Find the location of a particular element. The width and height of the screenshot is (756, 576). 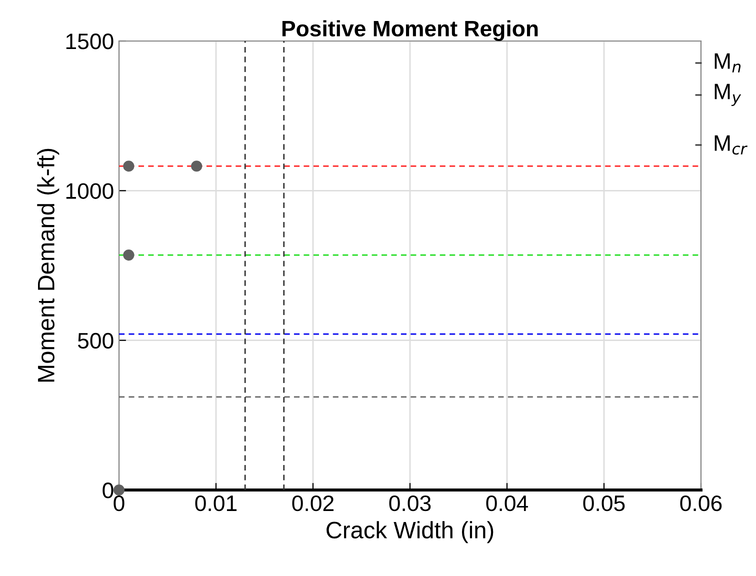

x-tick-label: 0.03 is located at coordinates (410, 503).